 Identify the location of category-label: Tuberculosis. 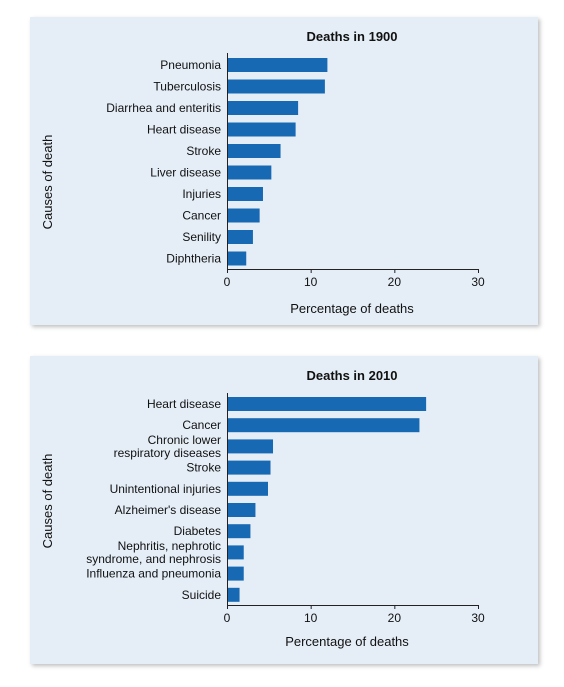
(187, 87).